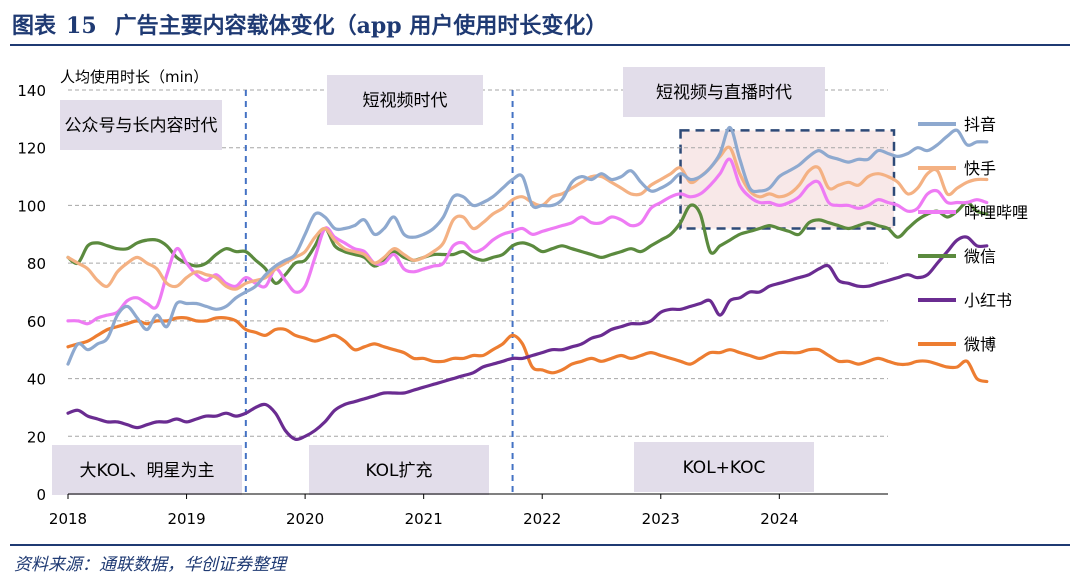 The width and height of the screenshot is (1080, 582). I want to click on x-tick-label: 2020, so click(305, 519).